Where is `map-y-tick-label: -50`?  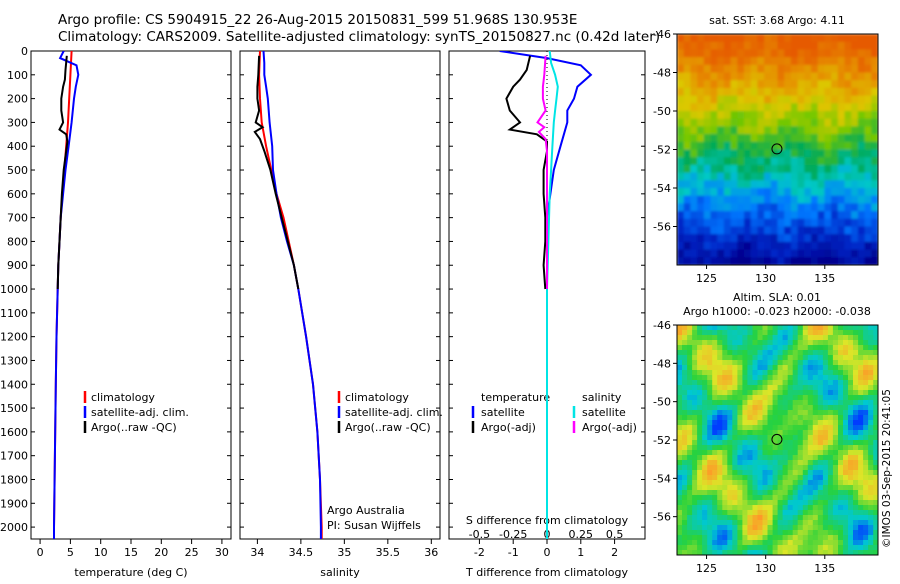 map-y-tick-label: -50 is located at coordinates (662, 111).